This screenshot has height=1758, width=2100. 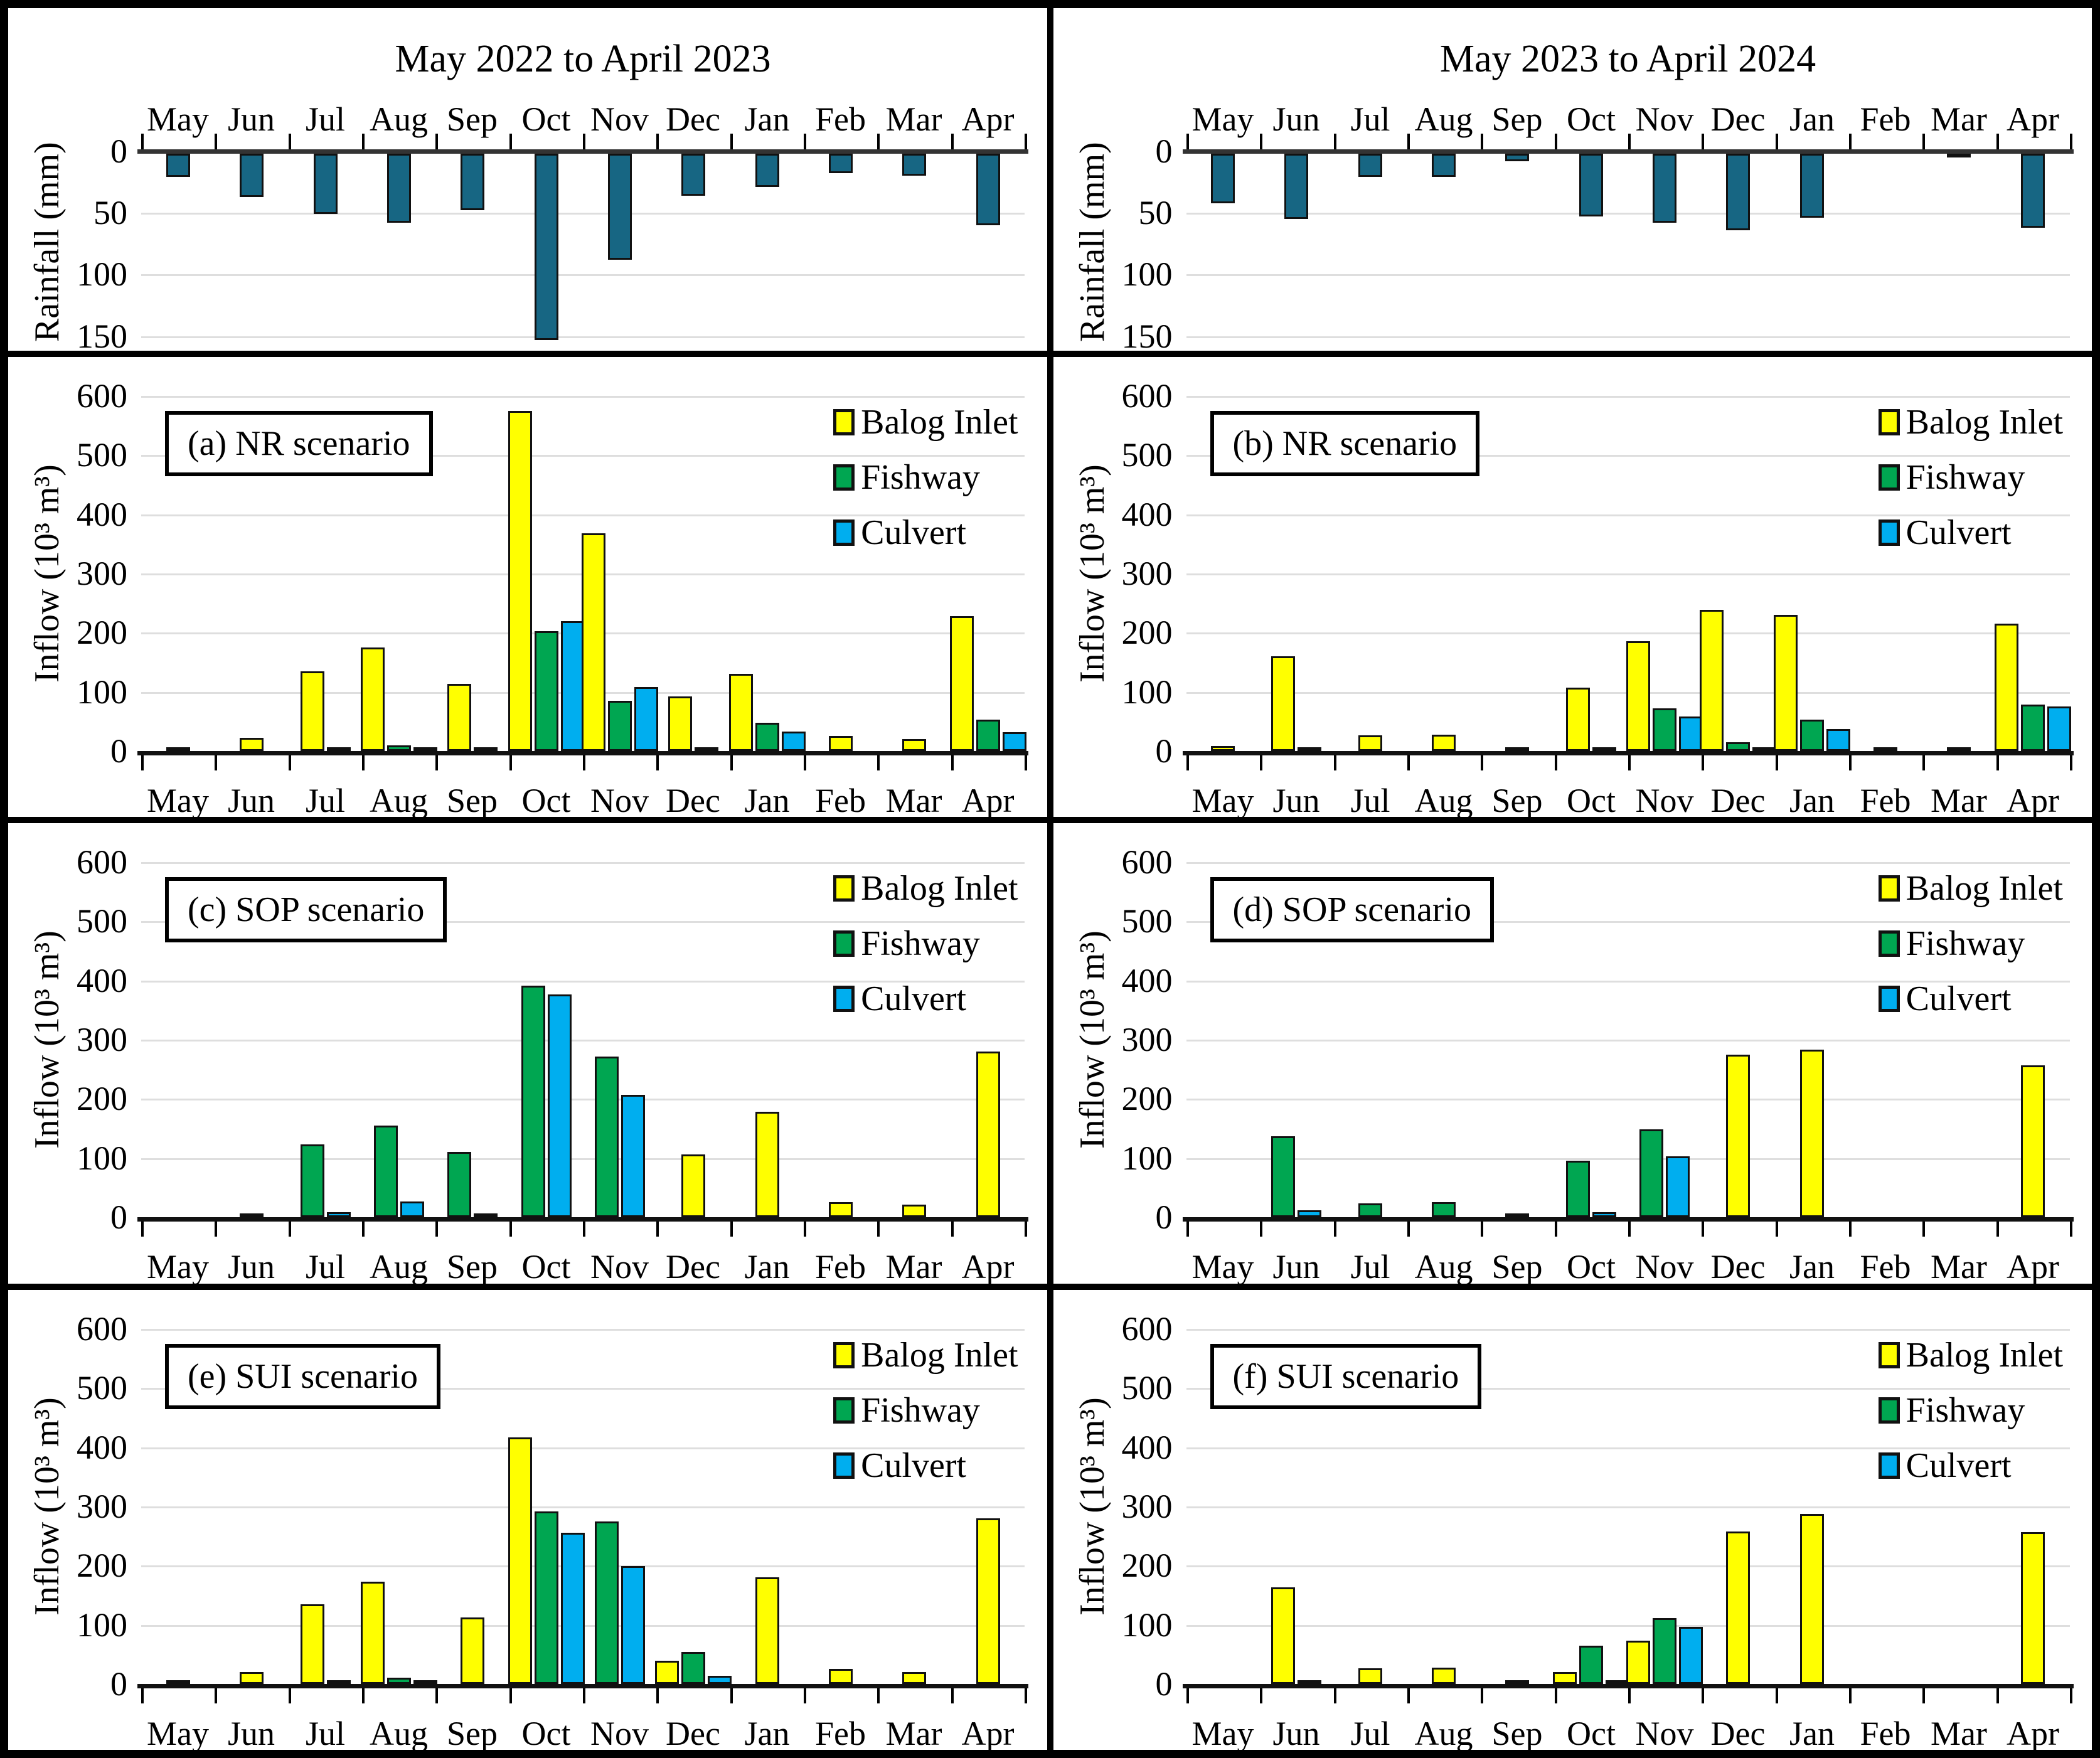 I want to click on legend-label: Fishway, so click(x=920, y=944).